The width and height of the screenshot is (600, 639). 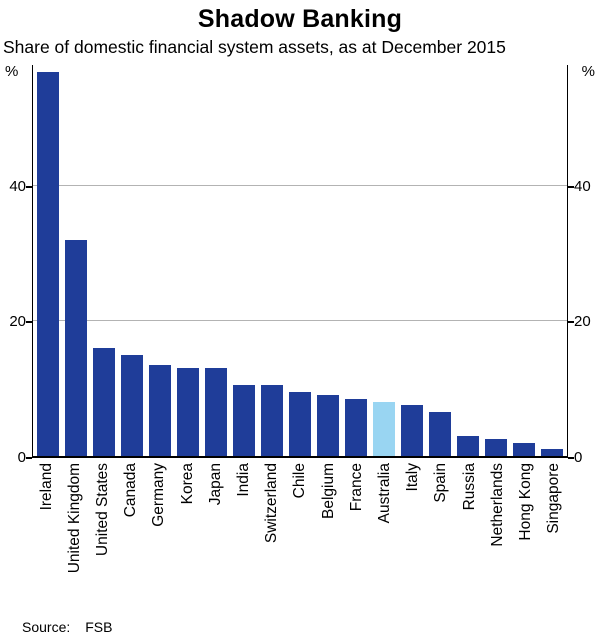 I want to click on x-label-cell: Chile, so click(x=300, y=534).